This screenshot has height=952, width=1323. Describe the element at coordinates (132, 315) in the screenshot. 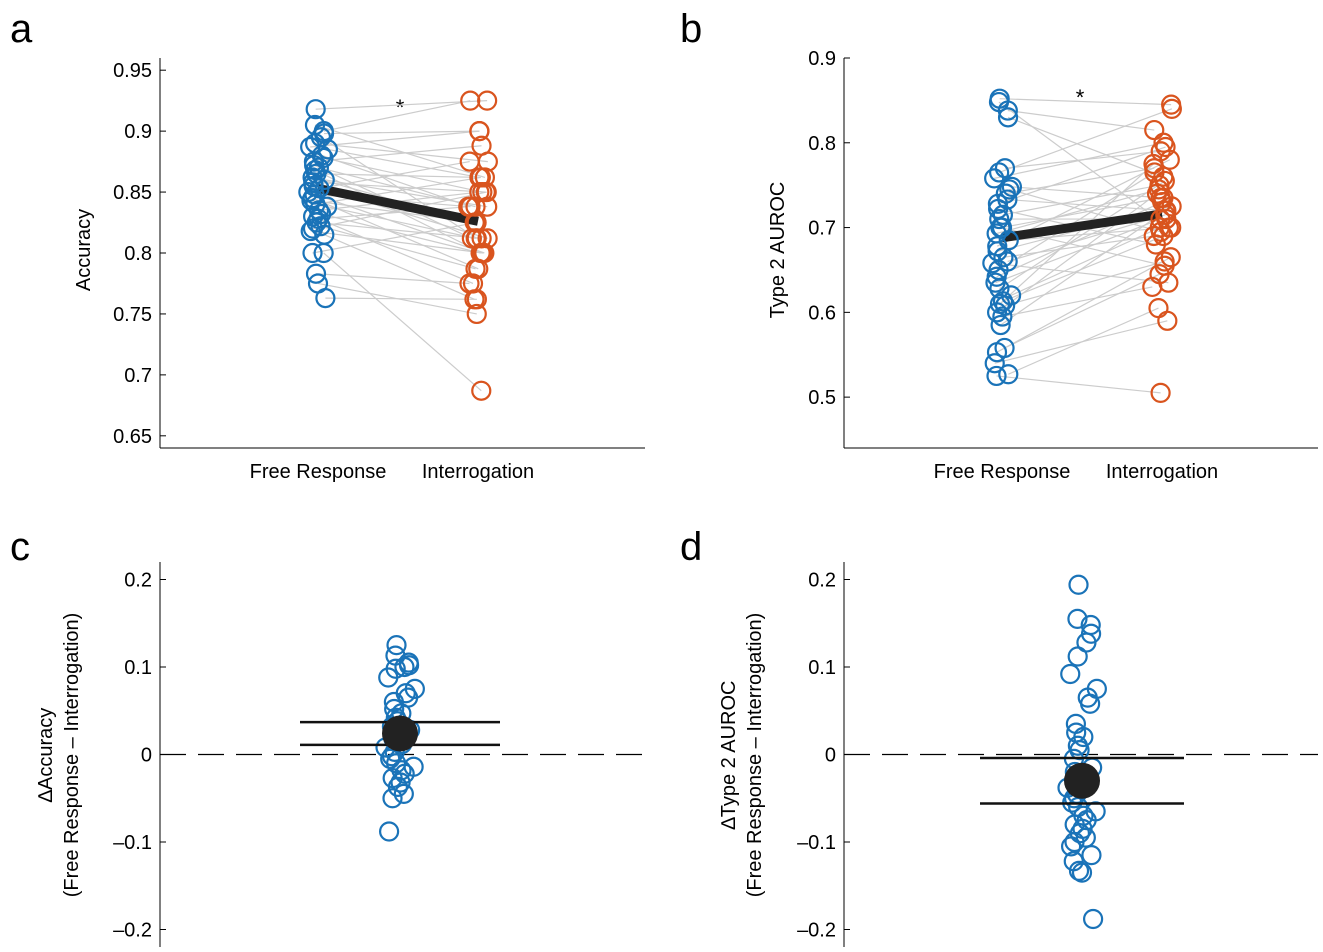

I see `y-tick-label: 0.75` at that location.